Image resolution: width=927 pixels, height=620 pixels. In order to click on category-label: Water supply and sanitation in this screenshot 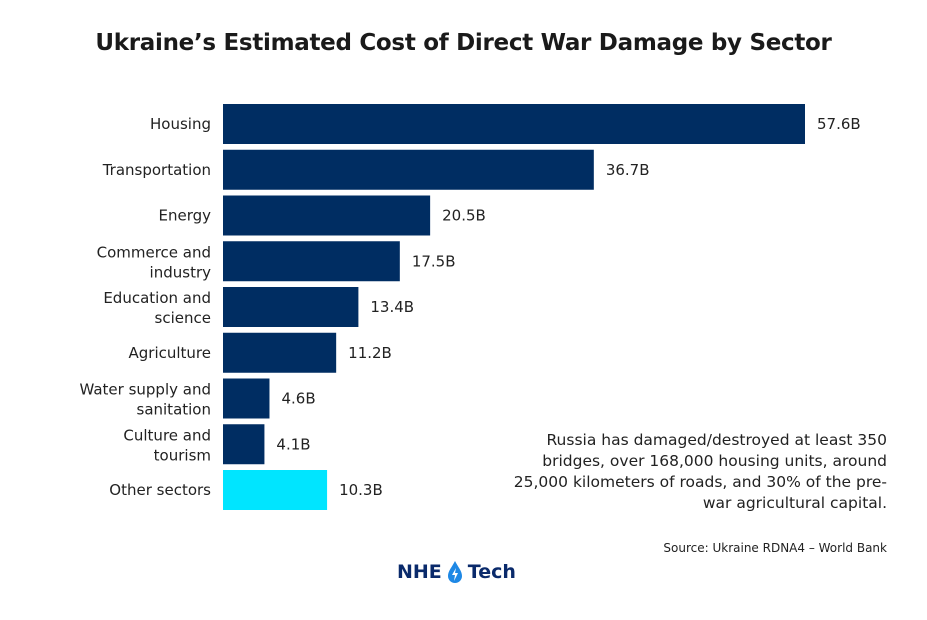, I will do `click(145, 400)`.